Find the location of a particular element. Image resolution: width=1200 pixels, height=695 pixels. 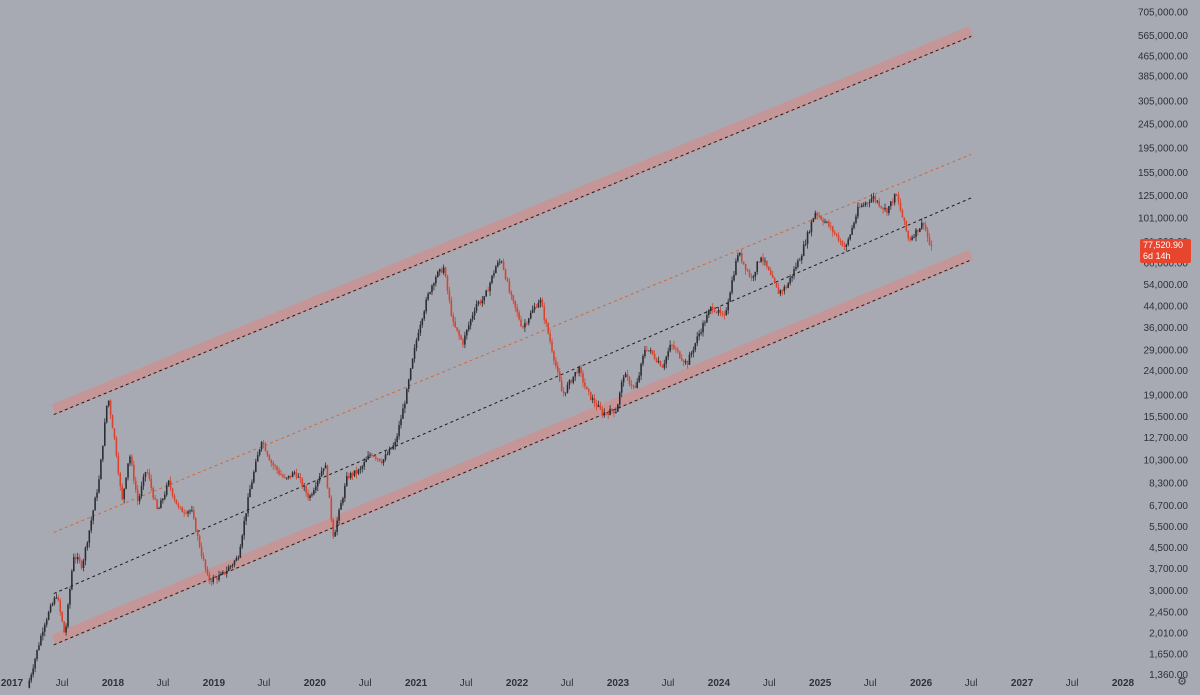

price-tick-label: 2,010.00 is located at coordinates (1168, 634).